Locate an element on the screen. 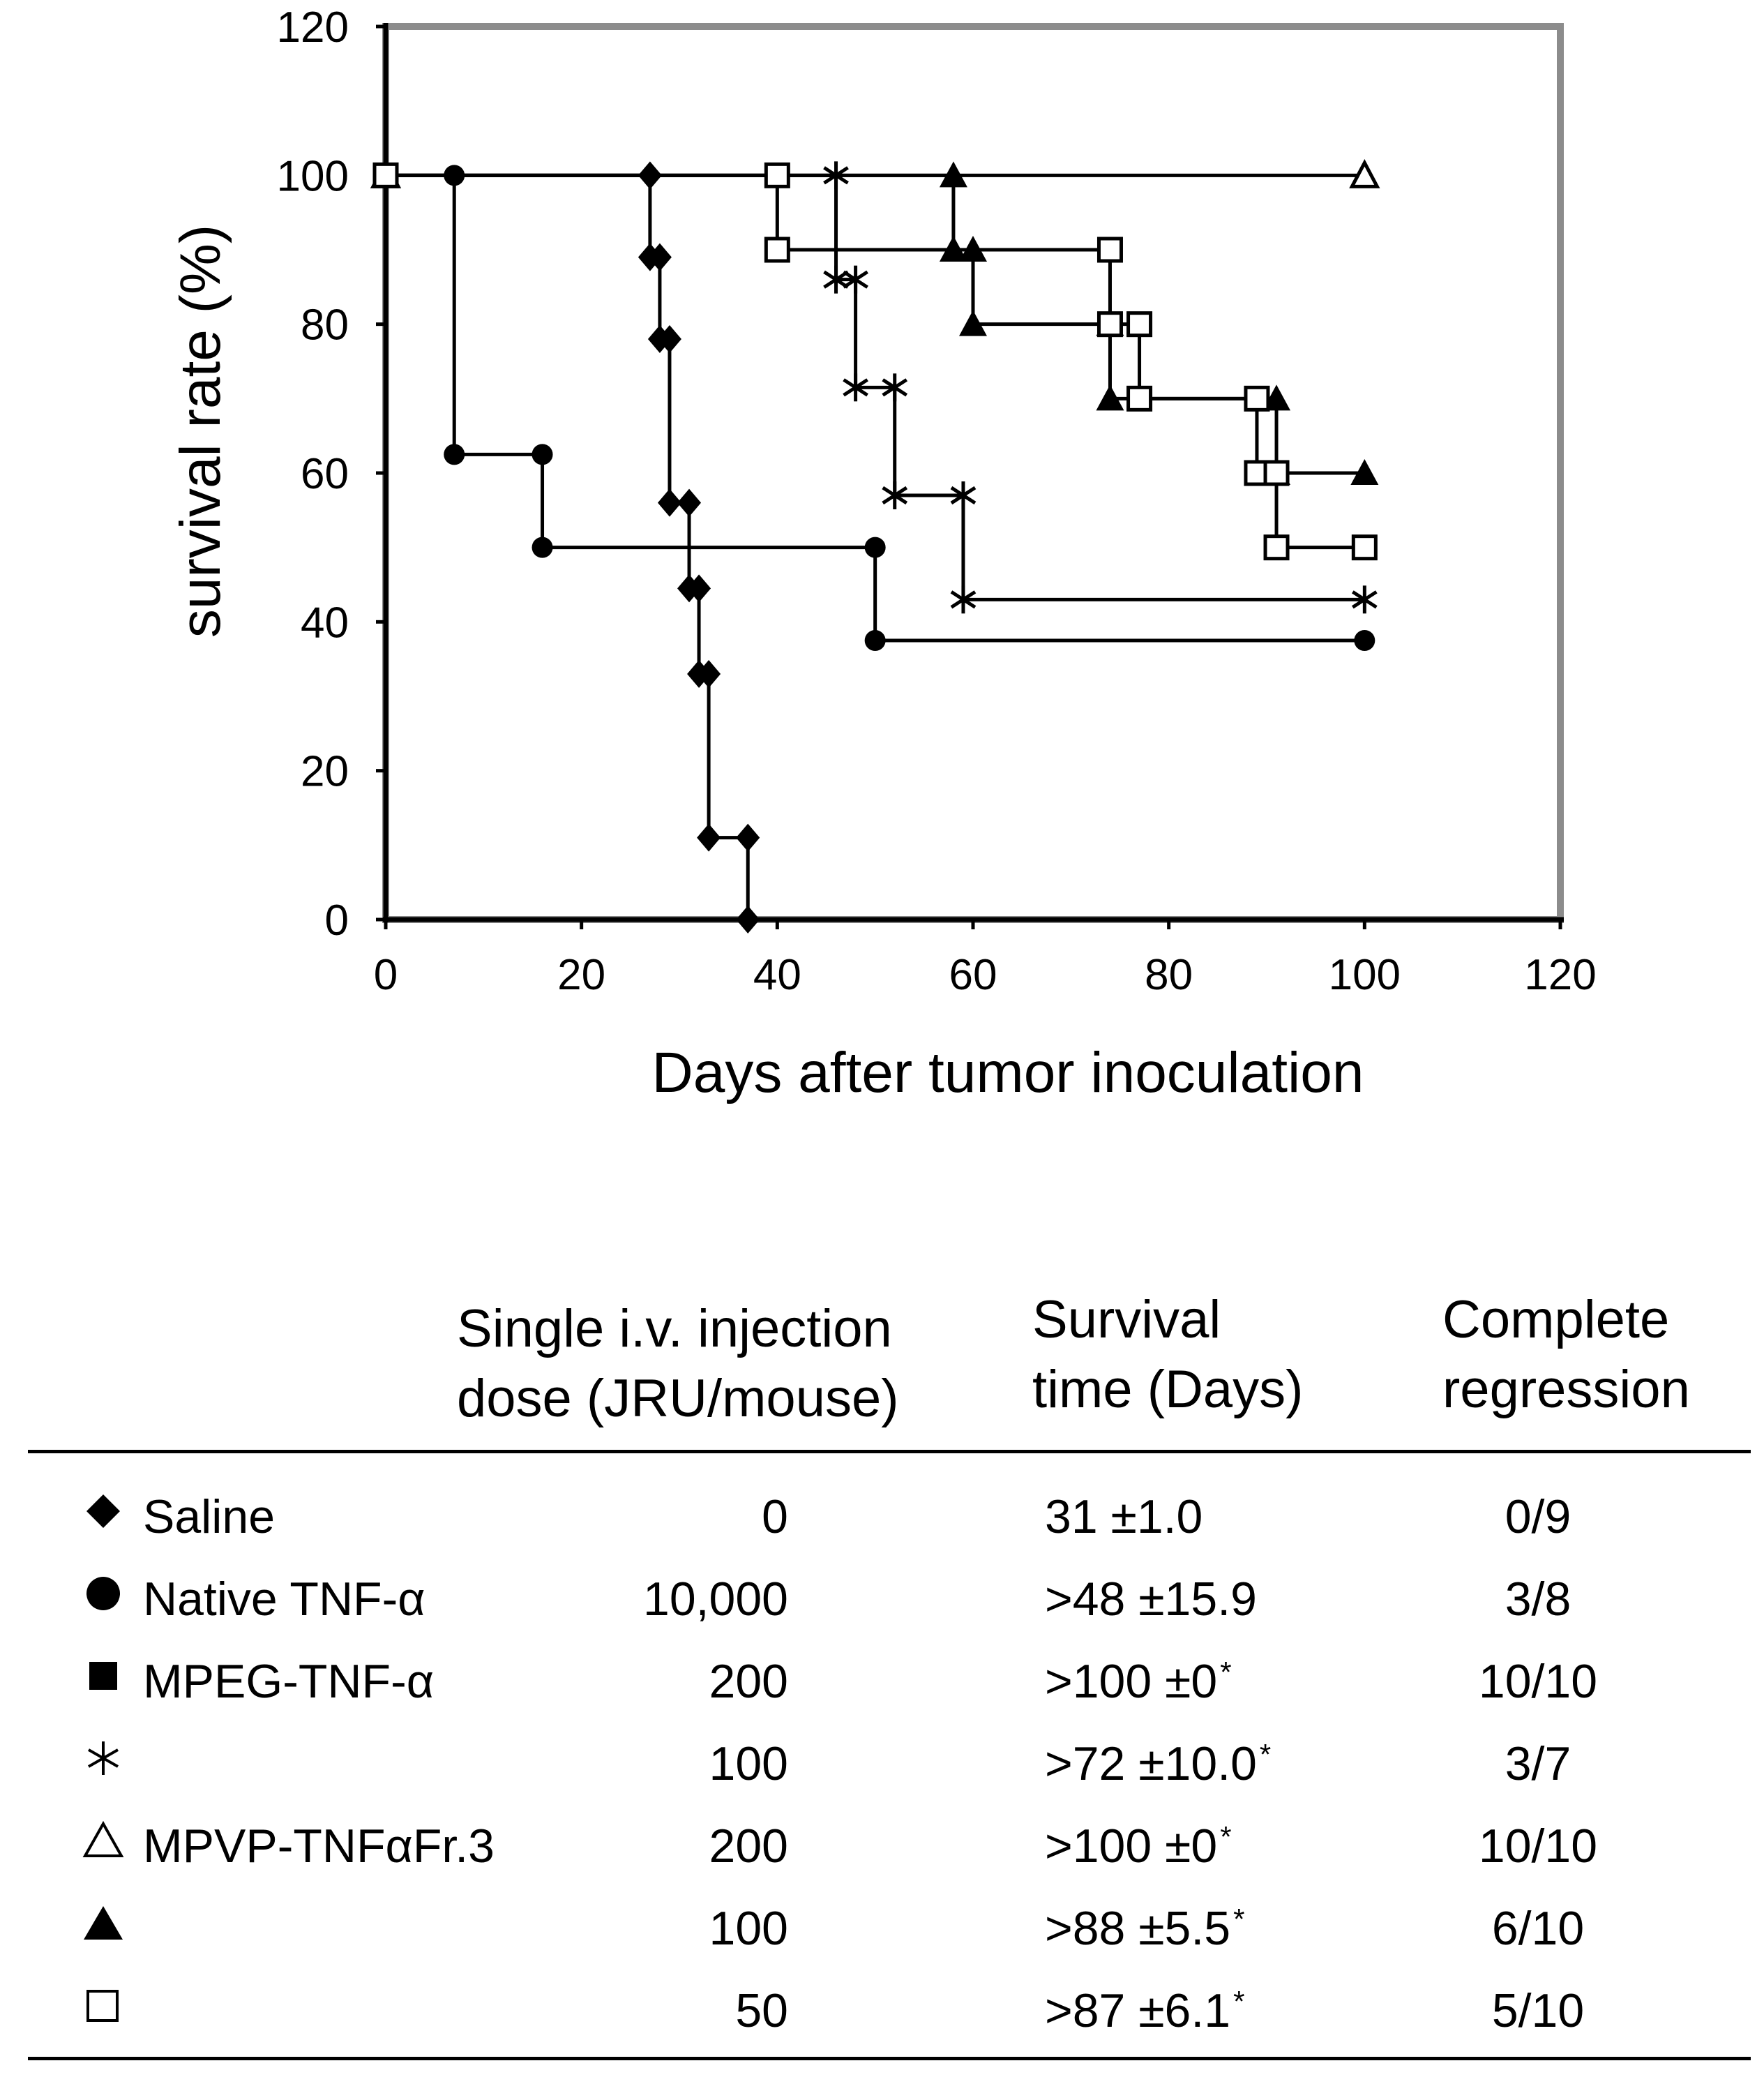  square-open-icon is located at coordinates (103, 2005).